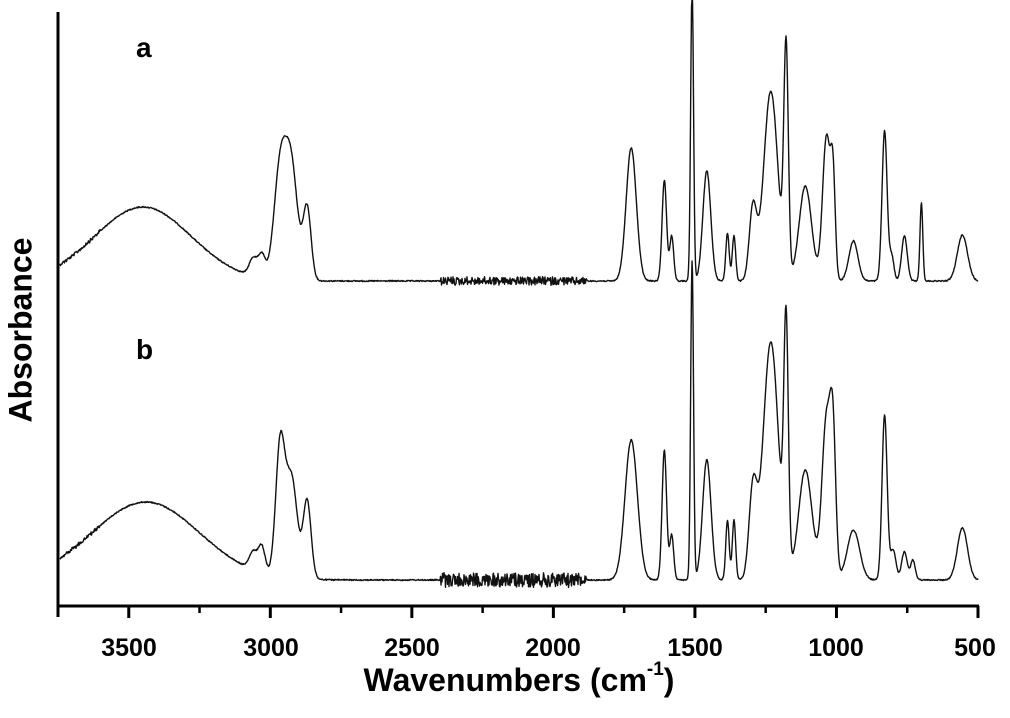 The height and width of the screenshot is (718, 1010). What do you see at coordinates (144, 47) in the screenshot?
I see `trace-label-a: a` at bounding box center [144, 47].